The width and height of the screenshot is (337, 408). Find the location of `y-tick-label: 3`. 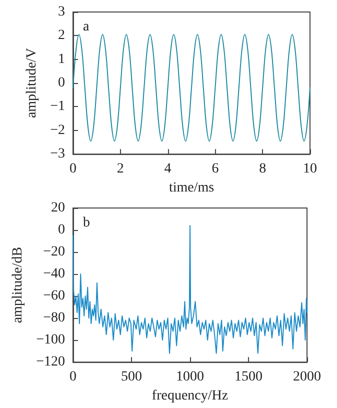

y-tick-label: 3 is located at coordinates (61, 12).